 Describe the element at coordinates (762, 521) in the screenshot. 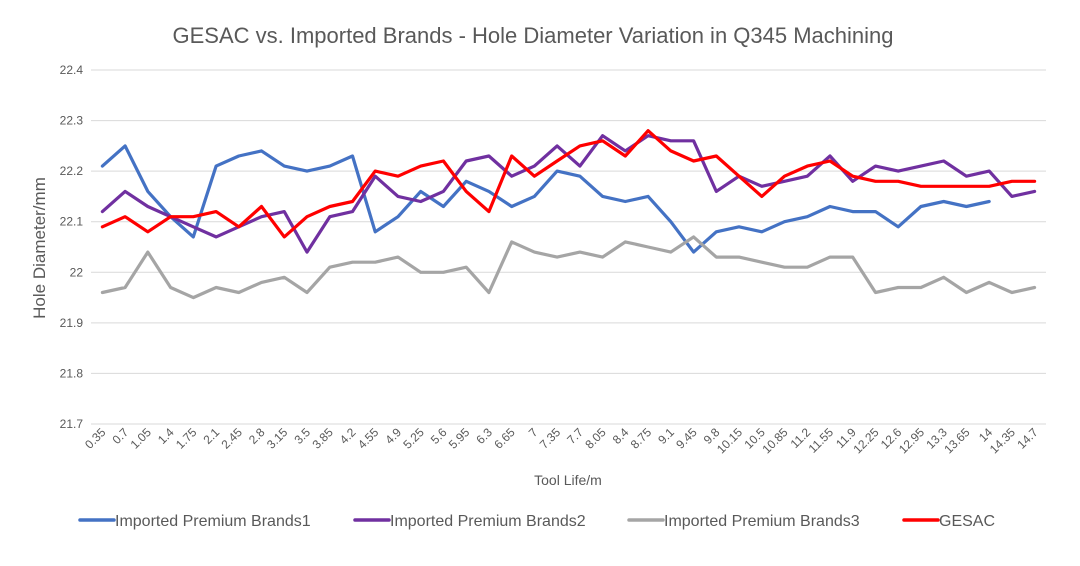

I see `legend-label: Imported Premium Brands3` at that location.